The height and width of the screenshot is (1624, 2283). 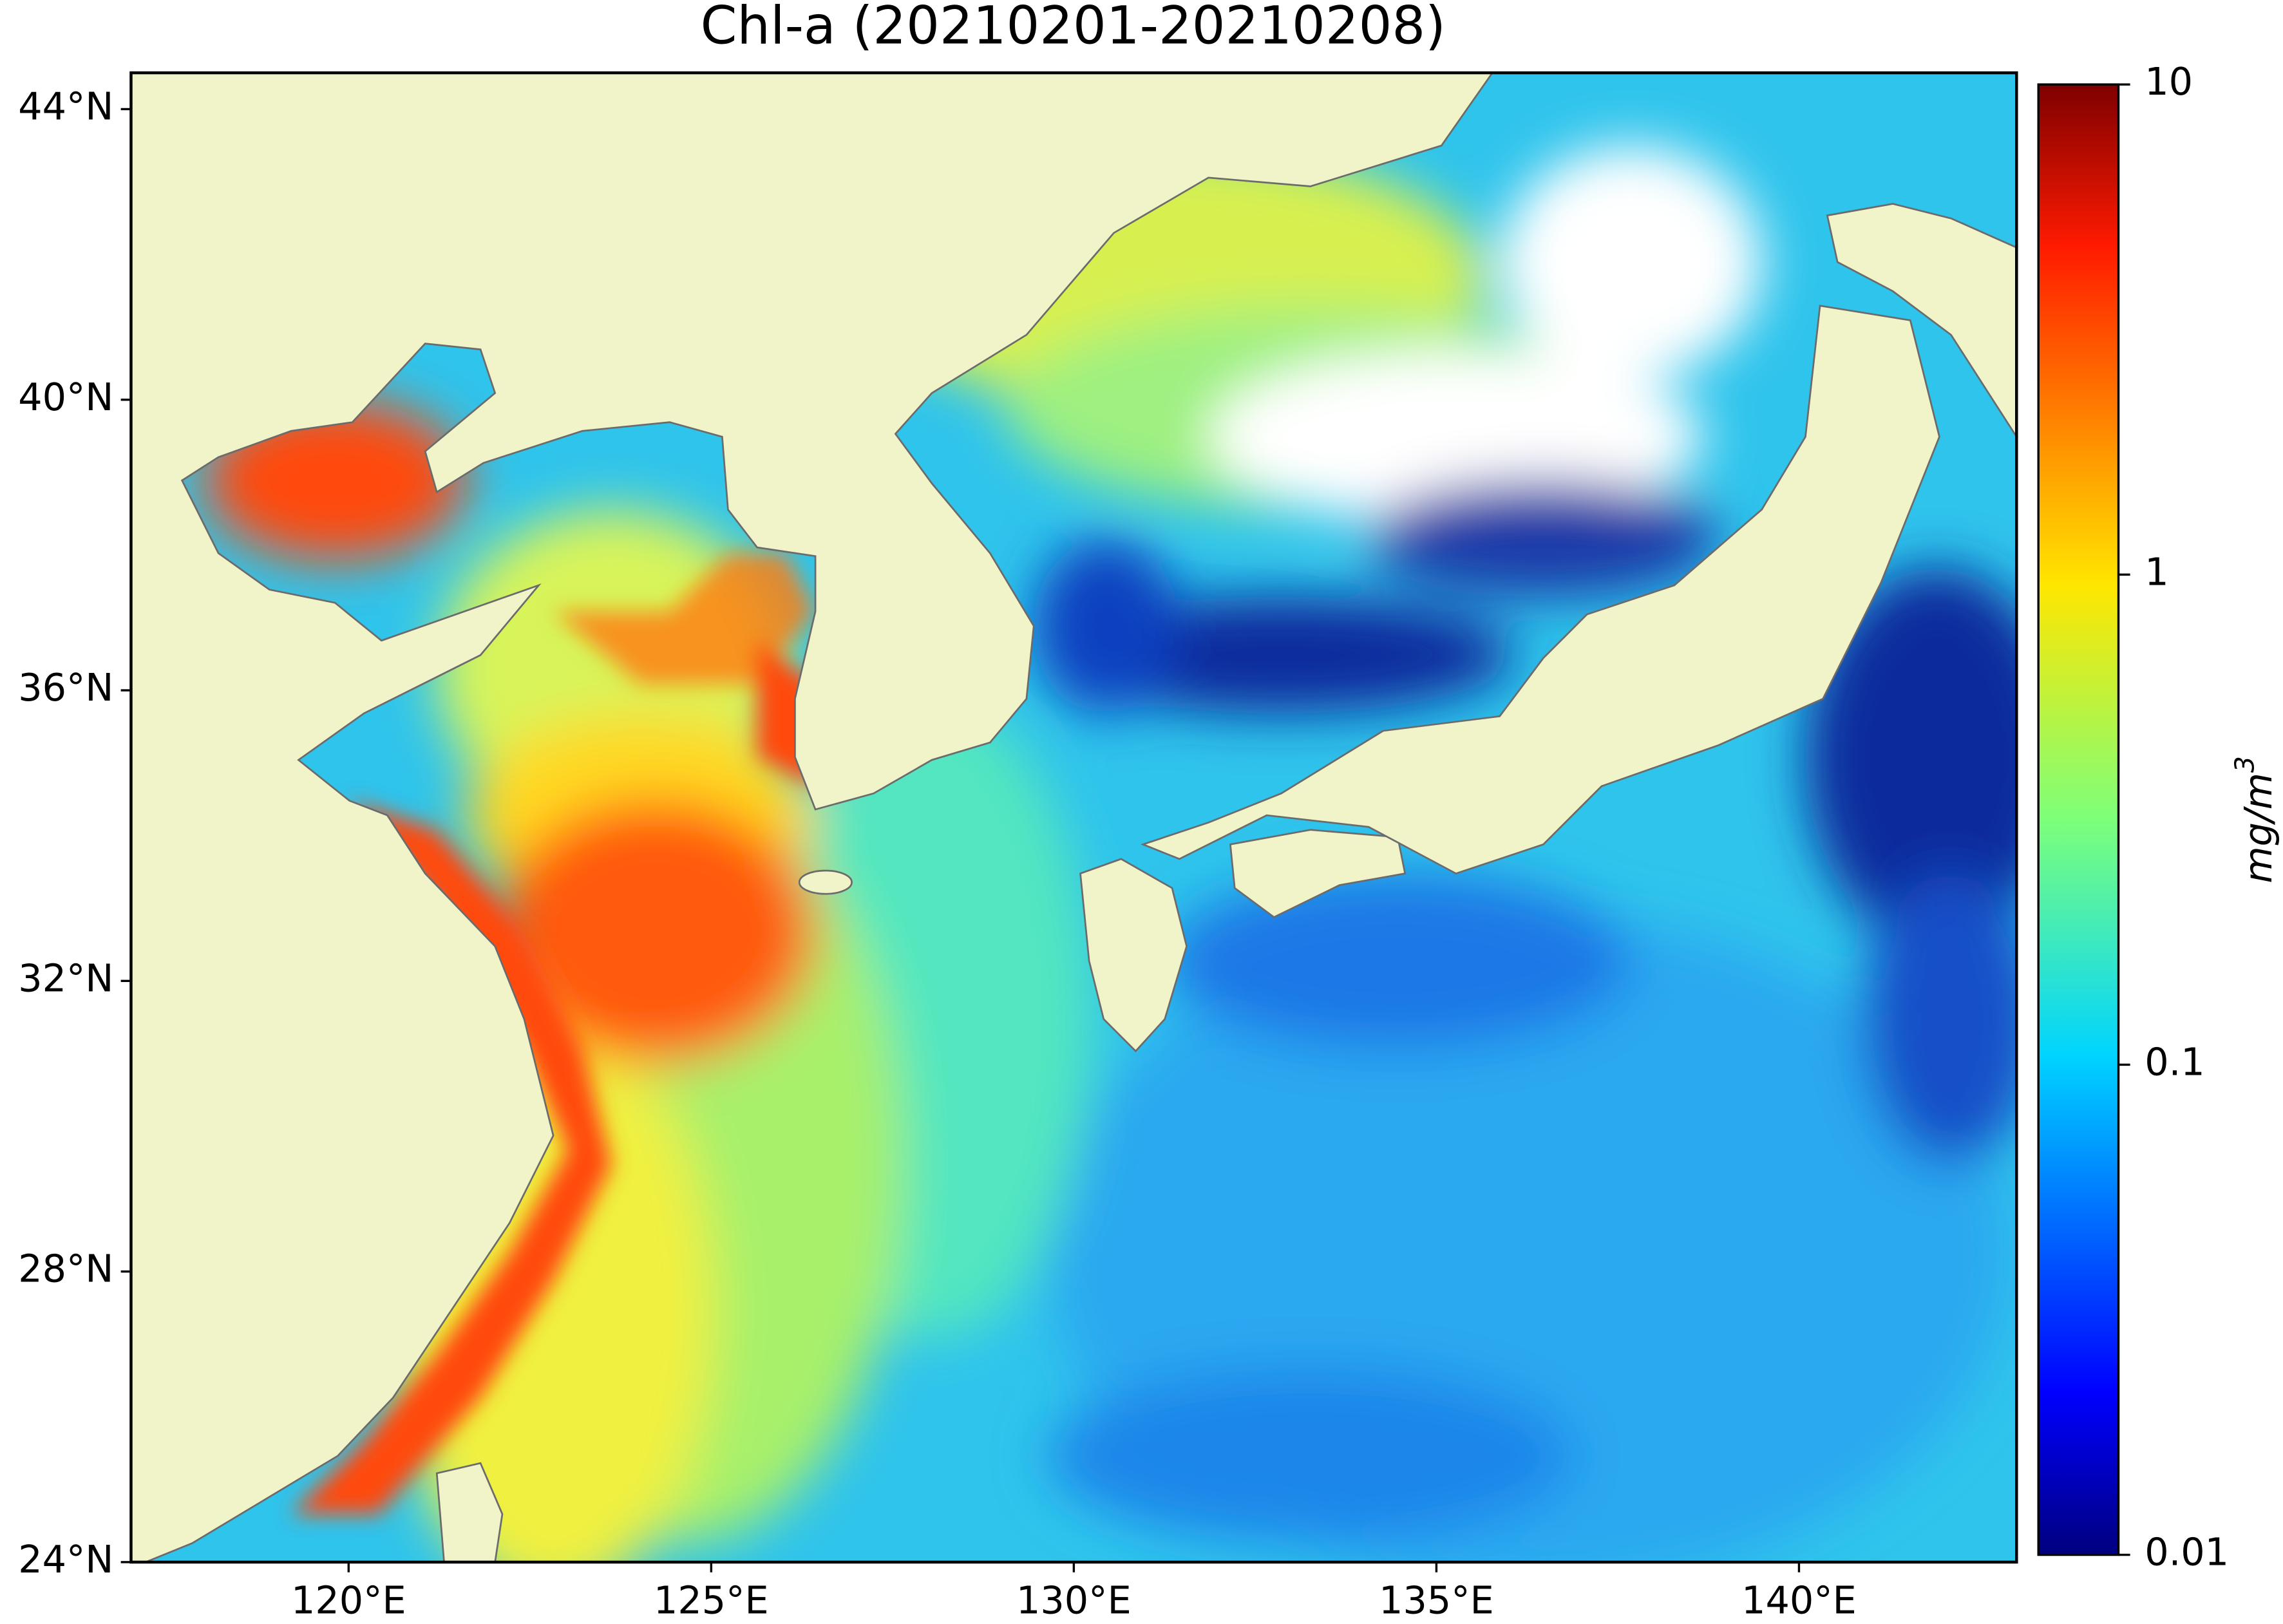 I want to click on y-tick-label: 36°N, so click(x=65, y=687).